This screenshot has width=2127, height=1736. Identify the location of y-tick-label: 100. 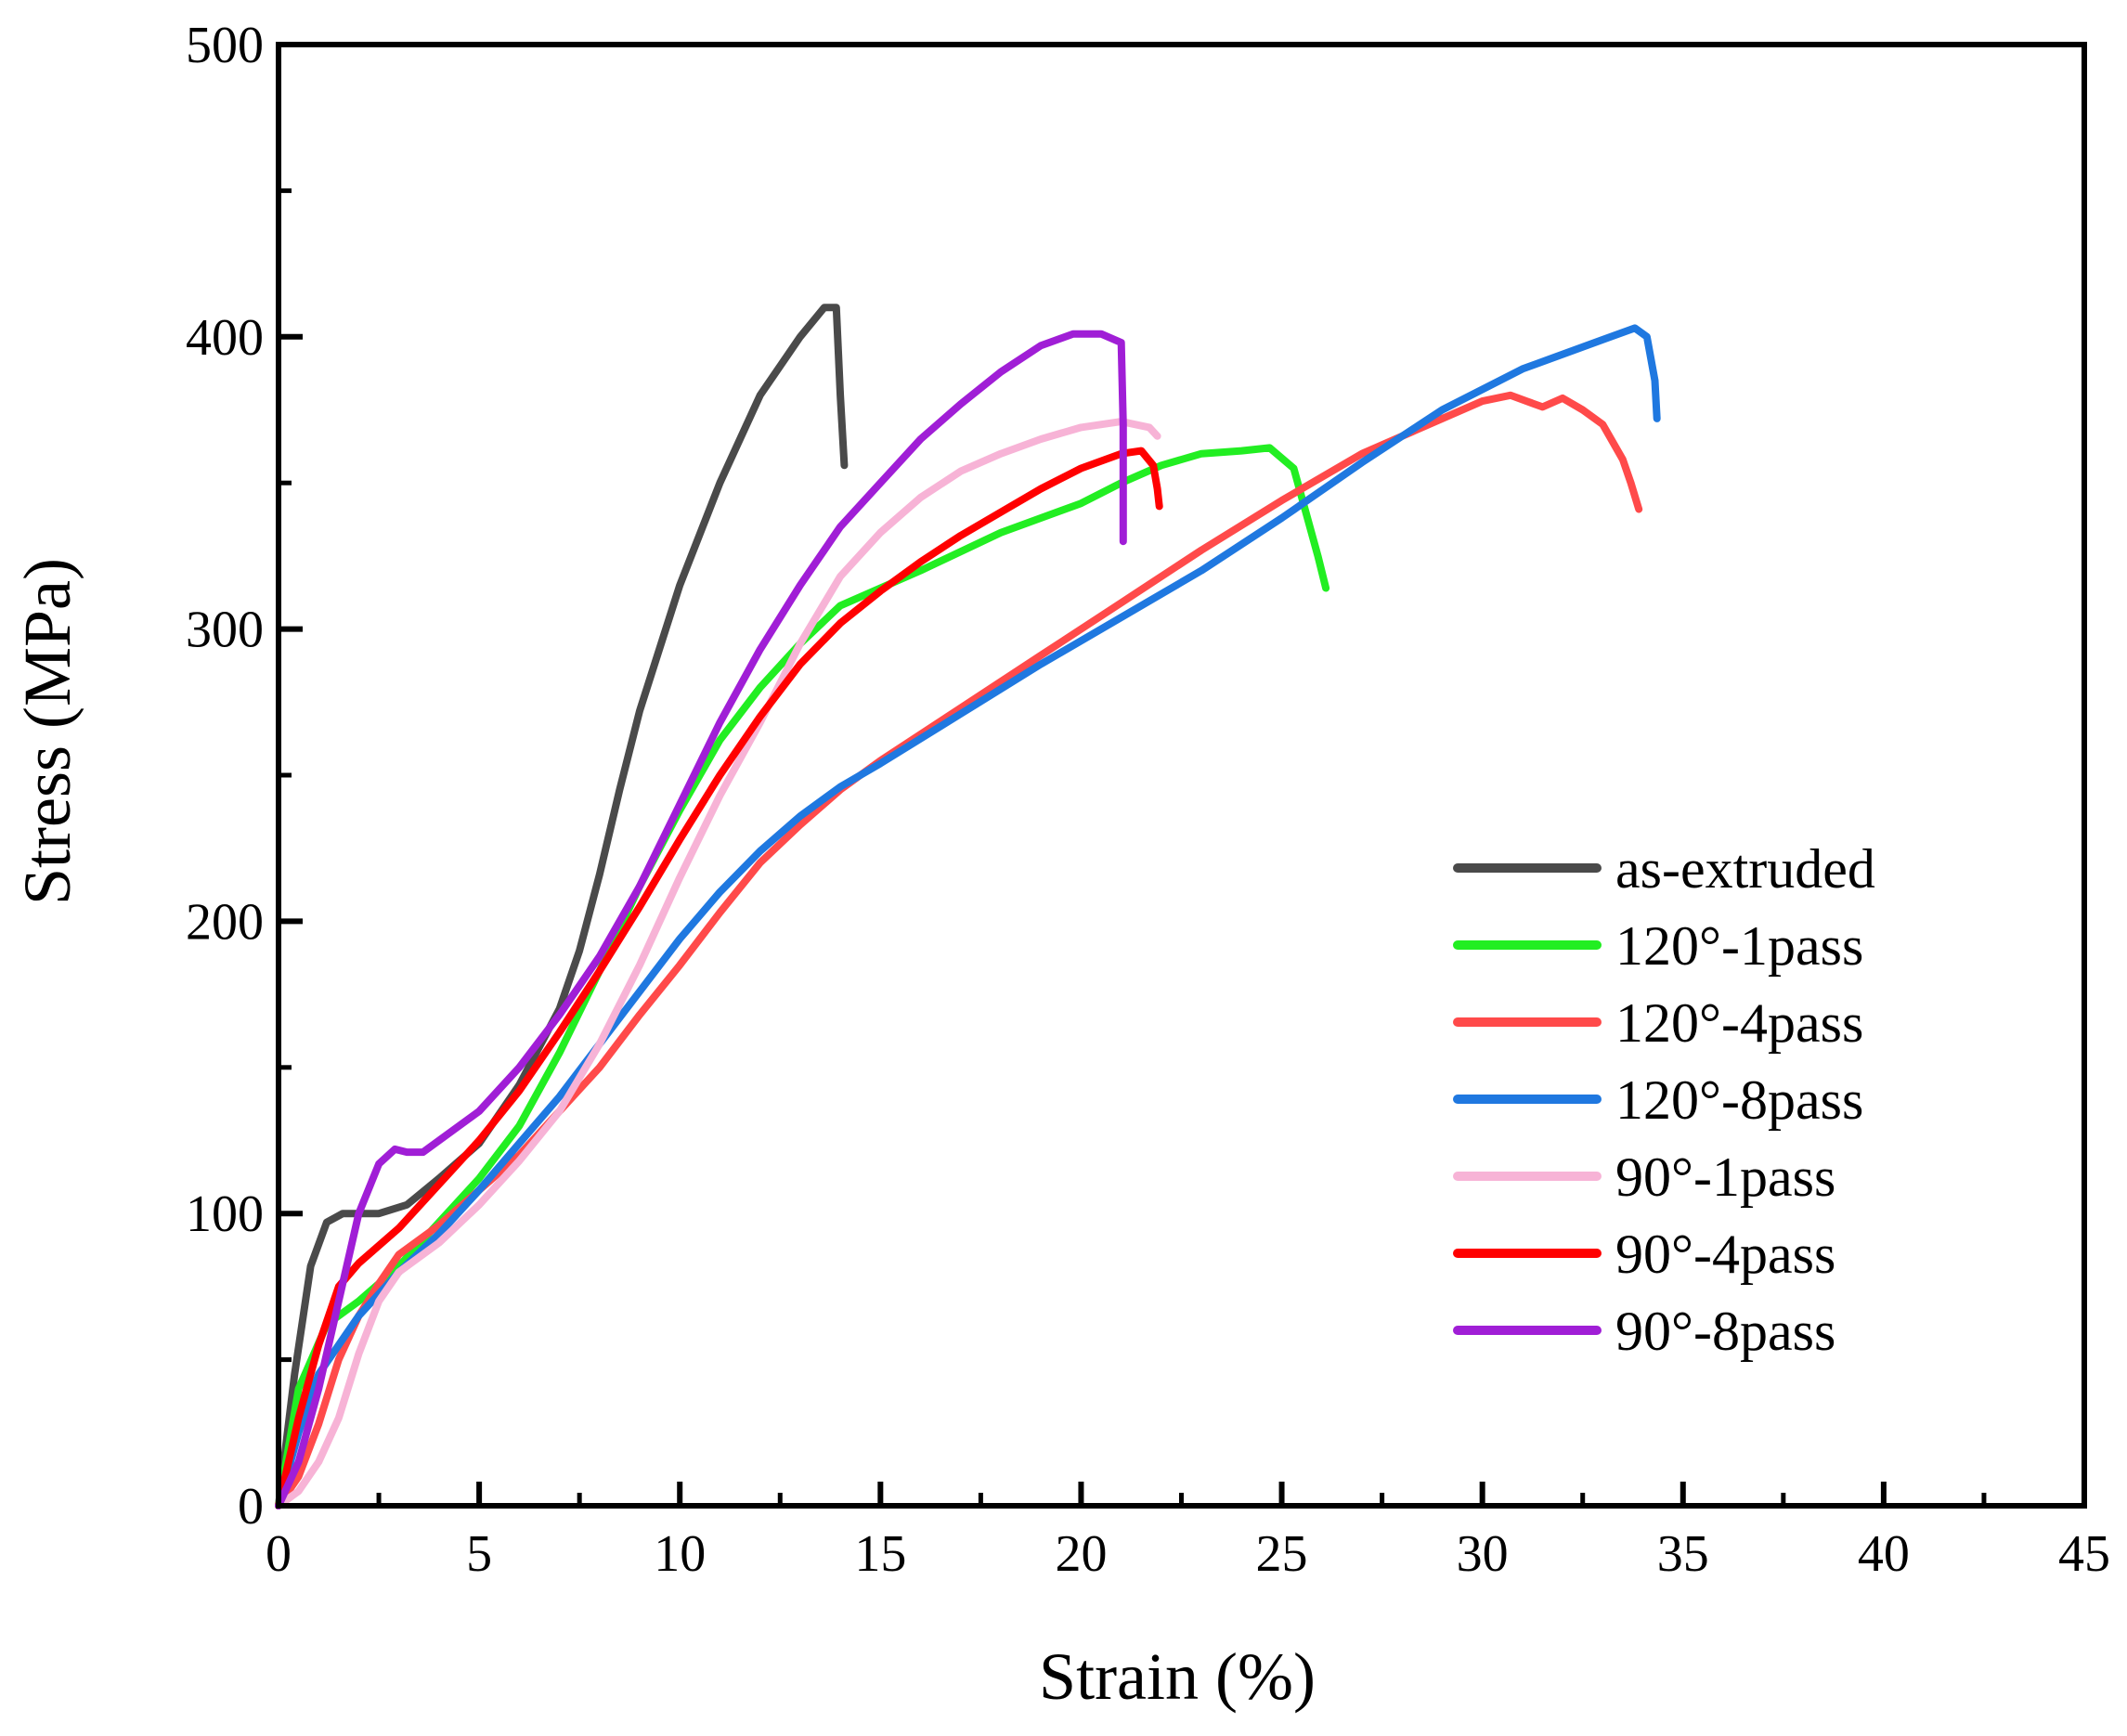
(225, 1214).